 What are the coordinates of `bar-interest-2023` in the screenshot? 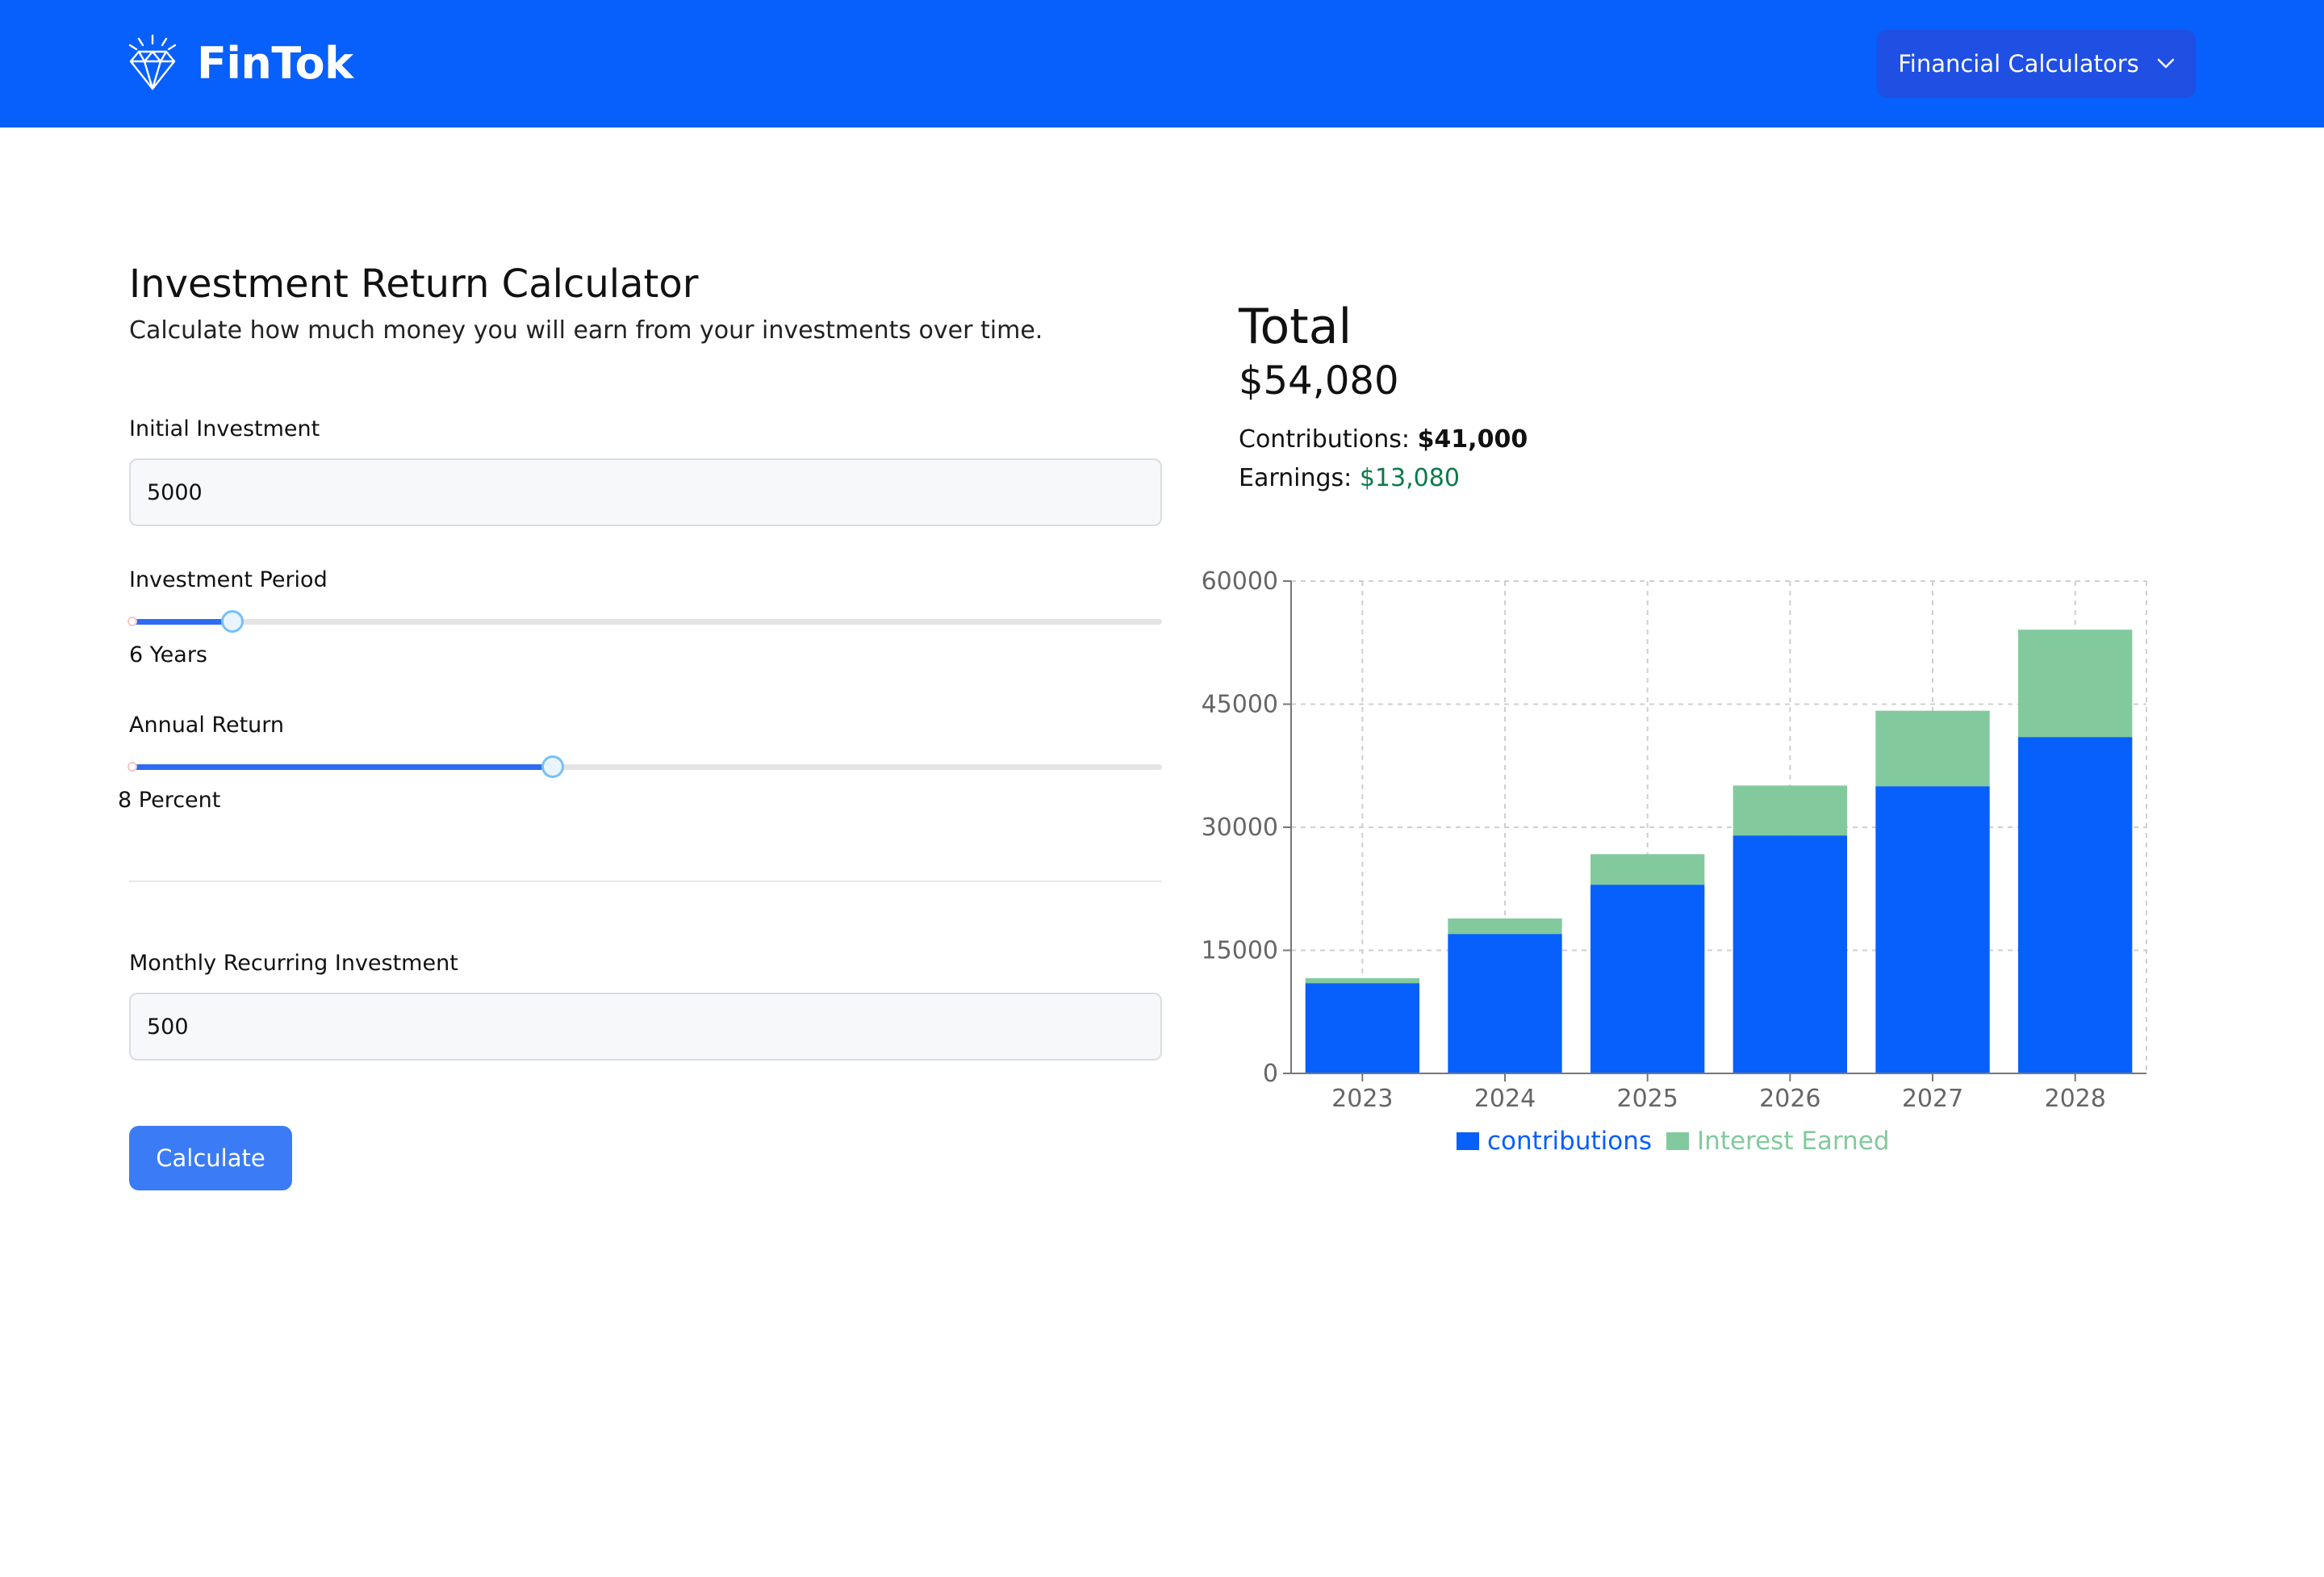 It's located at (1362, 981).